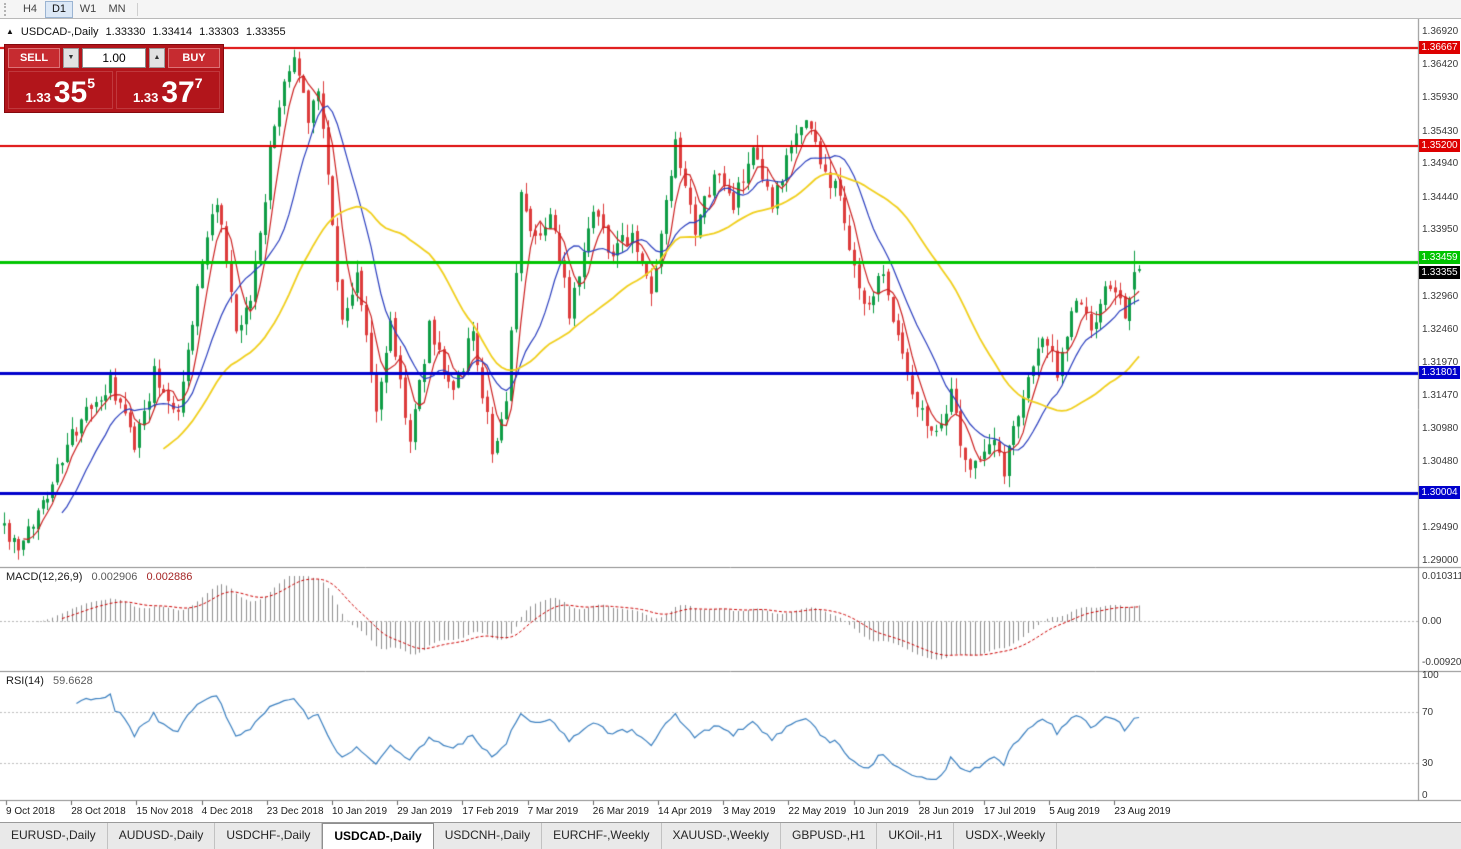 The width and height of the screenshot is (1461, 849). What do you see at coordinates (25, 681) in the screenshot?
I see `rsi-title: RSI(14)` at bounding box center [25, 681].